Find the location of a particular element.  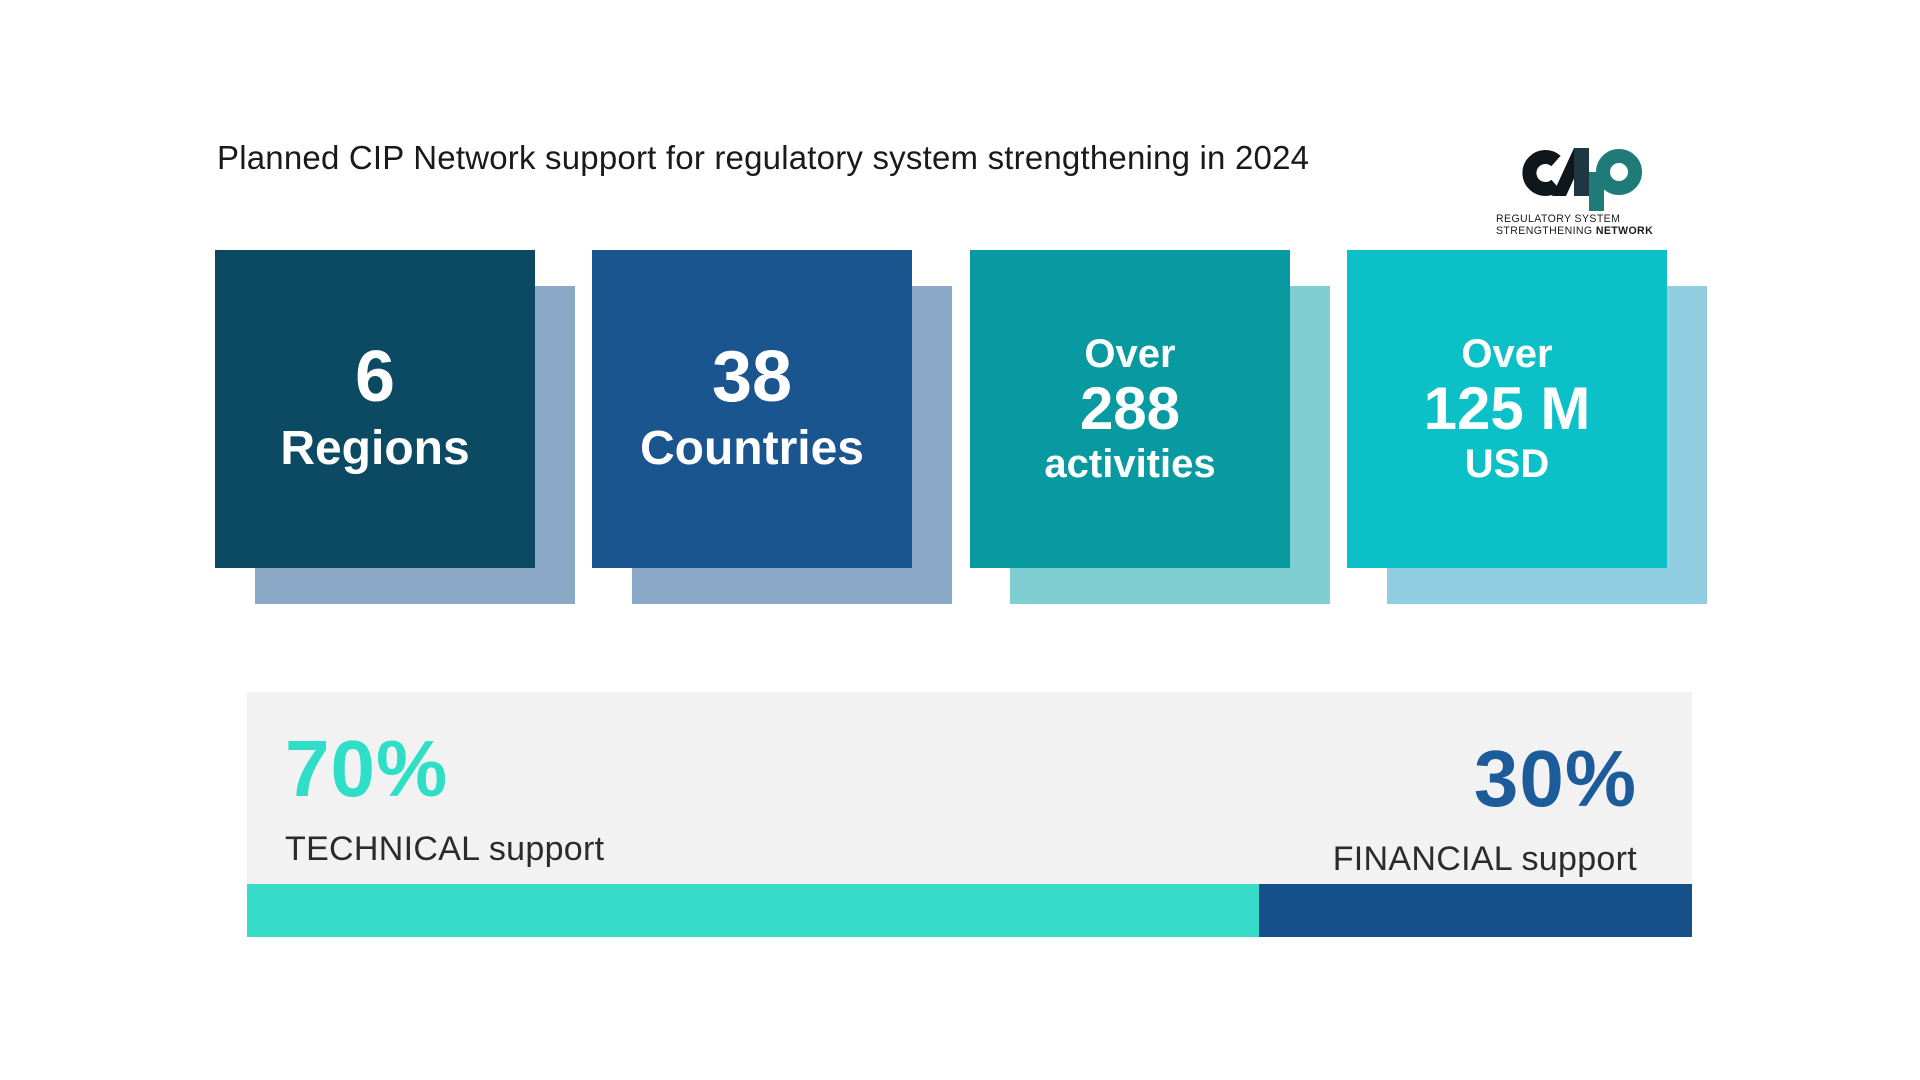

cip-logo-icon is located at coordinates (1582, 179).